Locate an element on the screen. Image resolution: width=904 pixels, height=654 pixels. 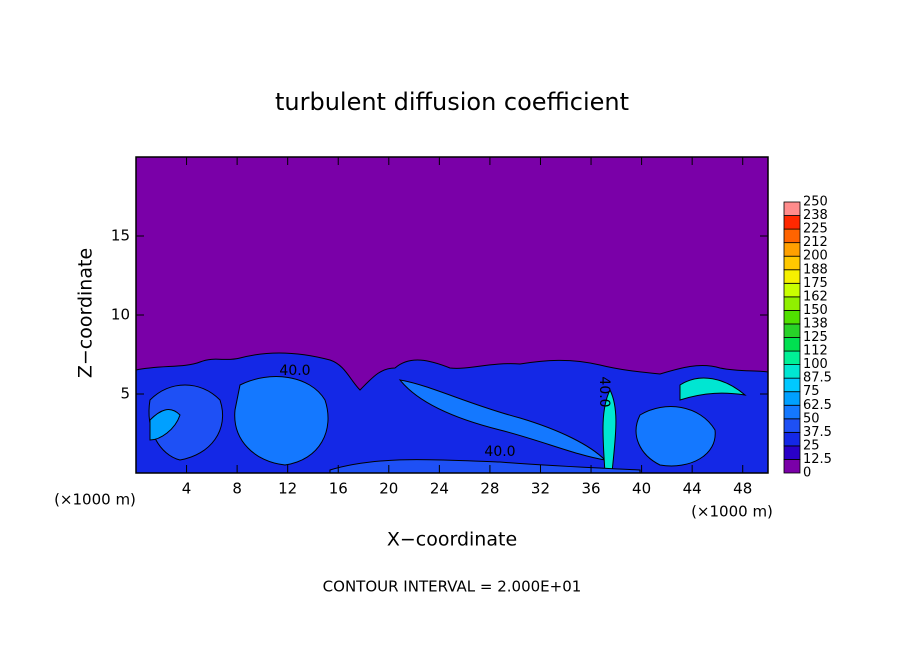
colorbar-label: 175 is located at coordinates (815, 283).